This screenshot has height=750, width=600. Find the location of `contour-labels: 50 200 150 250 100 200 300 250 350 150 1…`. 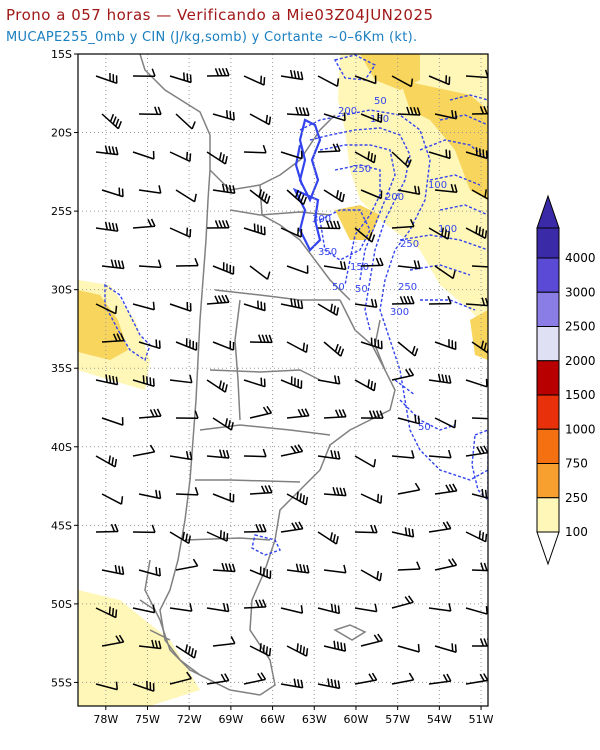

contour-labels: 50 200 150 250 100 200 300 250 350 150 1… is located at coordinates (384, 264).